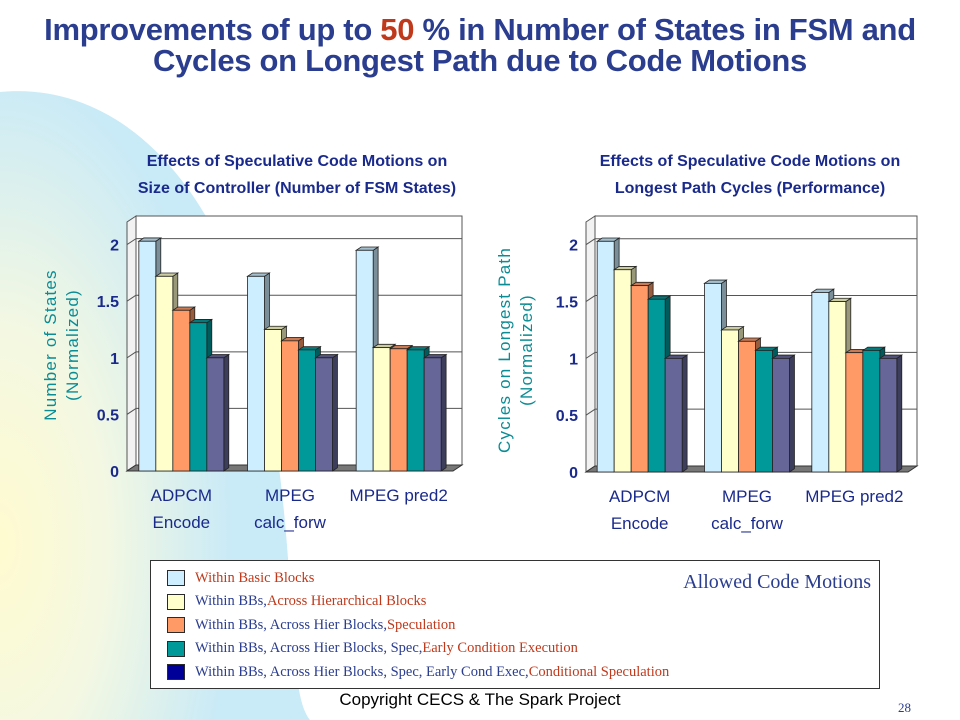  I want to click on legend-label-highlight: Across Hierarchical Blocks, so click(346, 601).